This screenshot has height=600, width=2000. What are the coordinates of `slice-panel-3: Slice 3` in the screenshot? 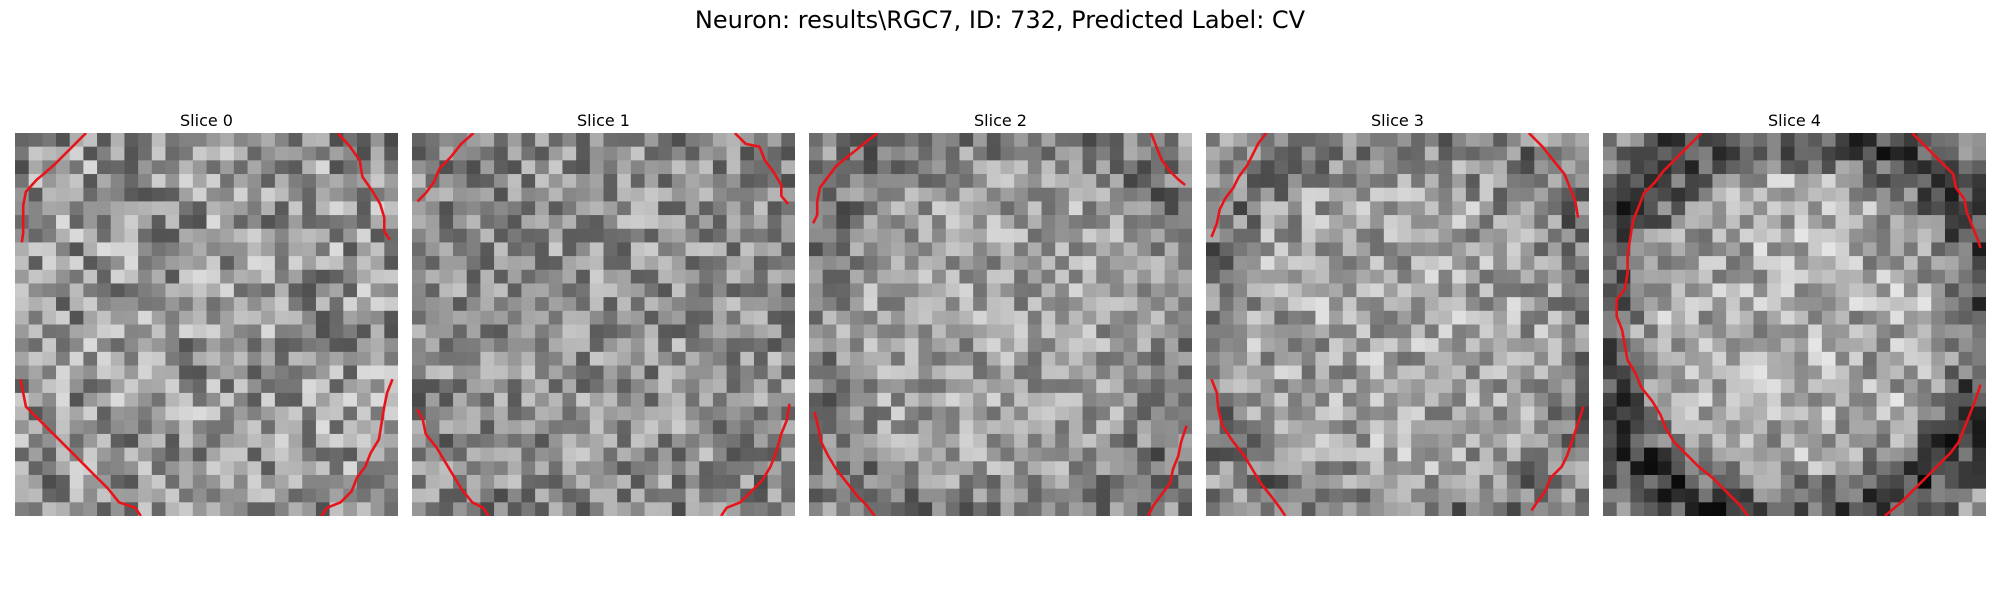 It's located at (1397, 312).